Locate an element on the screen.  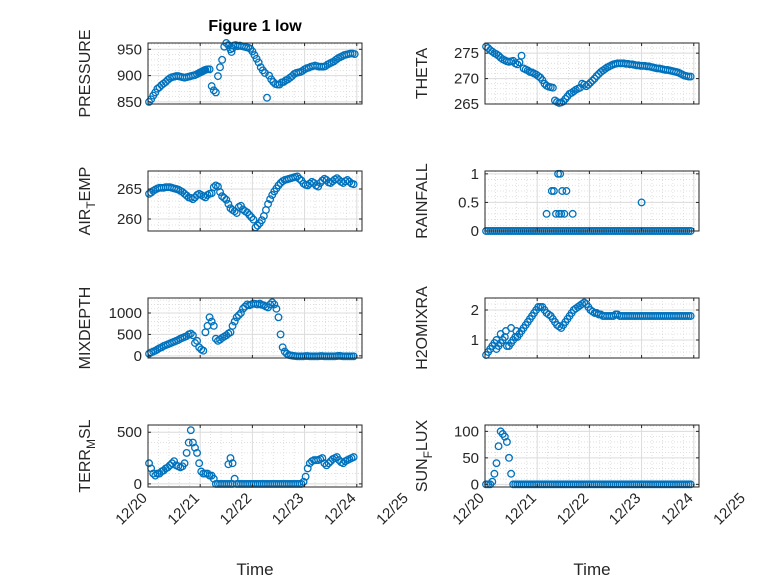
y-tick-label: 1 is located at coordinates (475, 340).